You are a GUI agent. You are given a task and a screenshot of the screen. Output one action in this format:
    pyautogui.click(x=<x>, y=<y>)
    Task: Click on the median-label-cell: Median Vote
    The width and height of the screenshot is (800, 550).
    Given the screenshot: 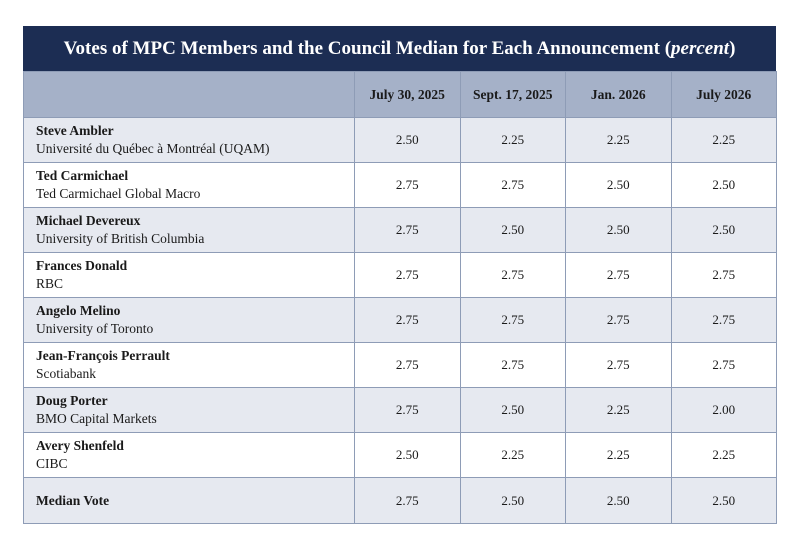 What is the action you would take?
    pyautogui.click(x=189, y=500)
    